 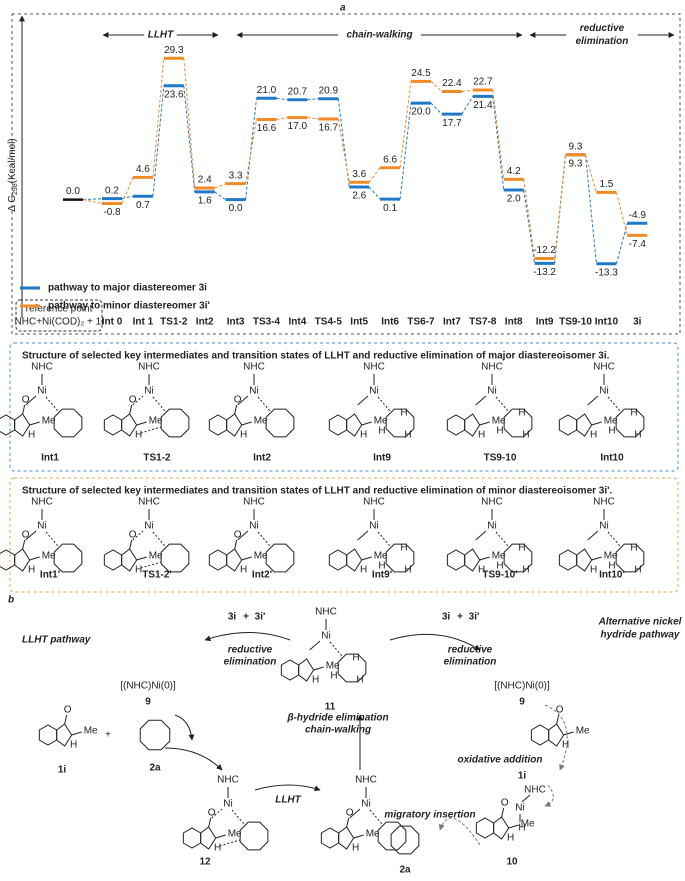 What do you see at coordinates (452, 83) in the screenshot?
I see `value-label: 22.4` at bounding box center [452, 83].